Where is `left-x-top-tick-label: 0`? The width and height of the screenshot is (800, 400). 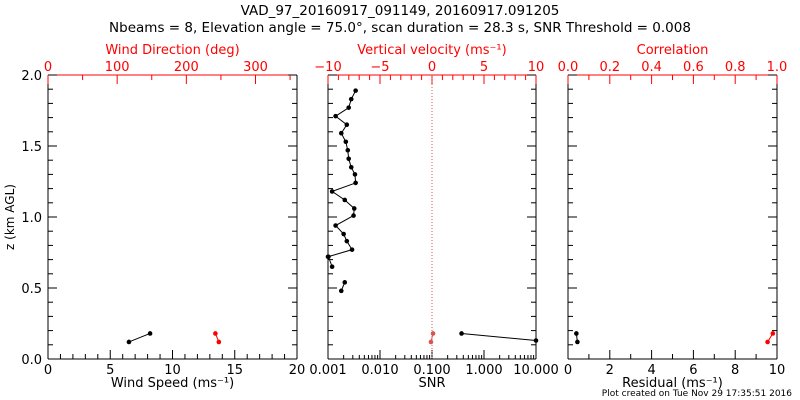 left-x-top-tick-label: 0 is located at coordinates (48, 67).